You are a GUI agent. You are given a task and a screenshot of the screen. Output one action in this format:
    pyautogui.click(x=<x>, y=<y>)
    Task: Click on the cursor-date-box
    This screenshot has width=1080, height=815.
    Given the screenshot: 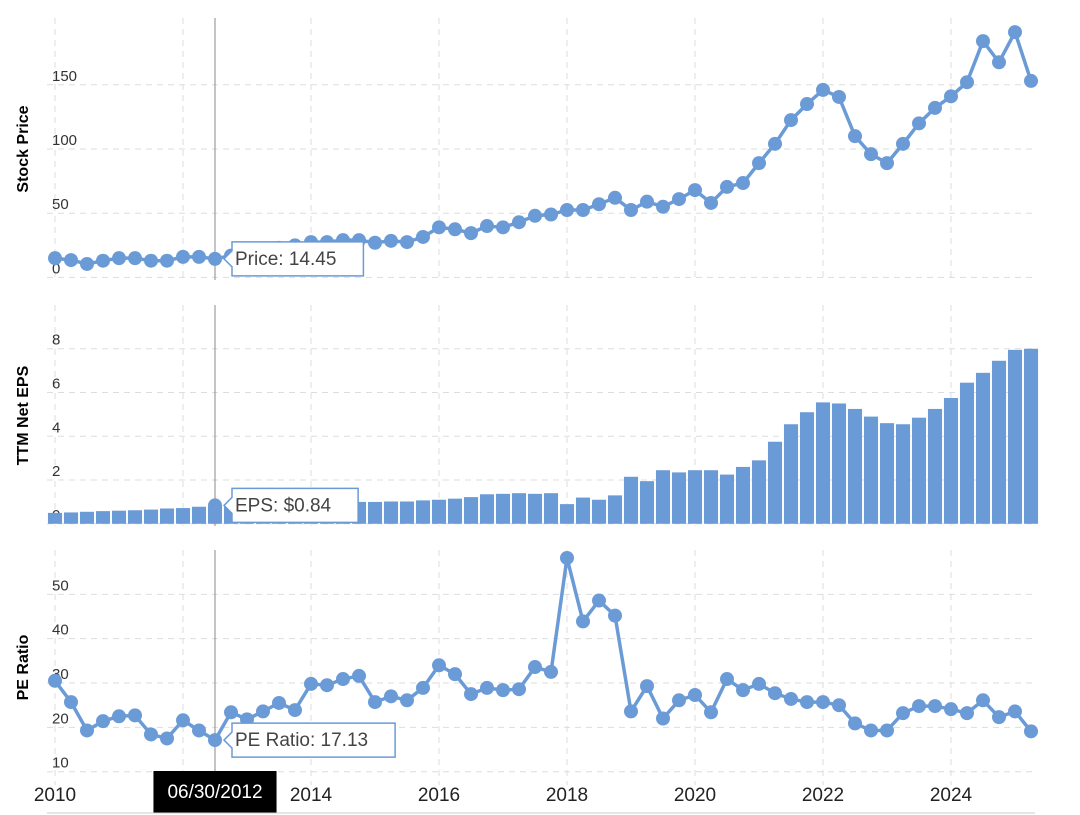 What is the action you would take?
    pyautogui.click(x=215, y=792)
    